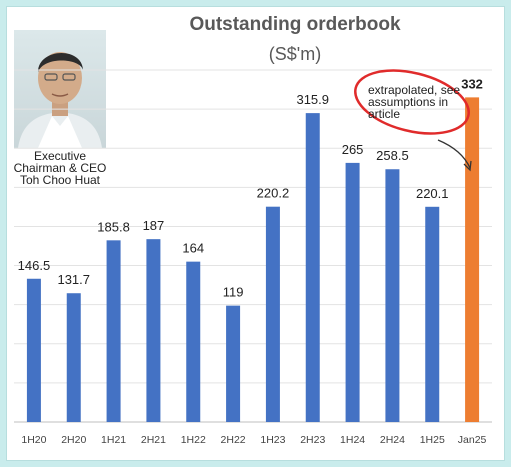  What do you see at coordinates (454, 154) in the screenshot?
I see `annotation-arrow` at bounding box center [454, 154].